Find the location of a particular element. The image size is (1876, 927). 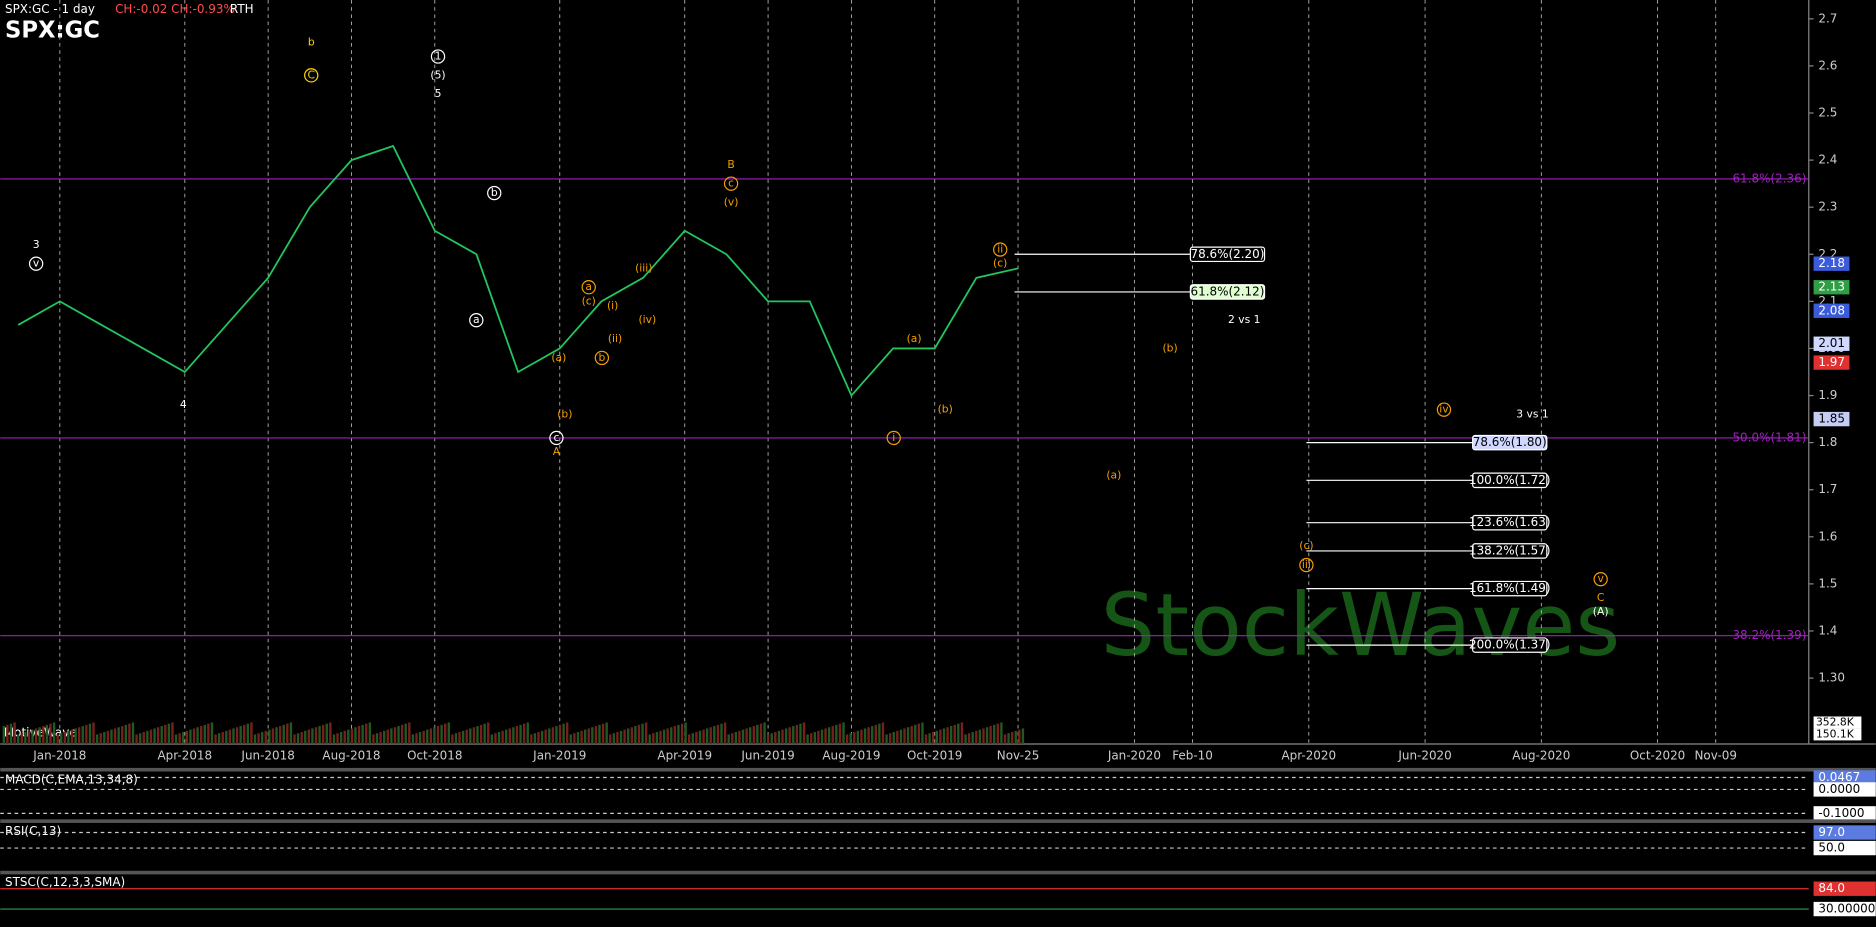

x-tick-label: Aug-2018 is located at coordinates (351, 755).